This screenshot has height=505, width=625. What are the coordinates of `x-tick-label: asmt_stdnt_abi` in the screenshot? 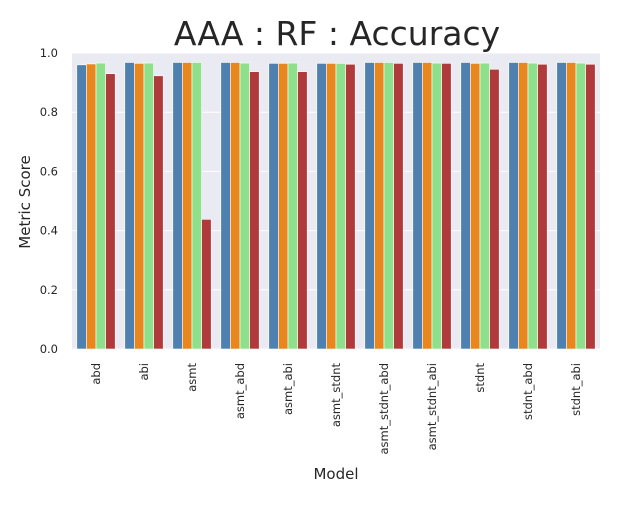 It's located at (432, 406).